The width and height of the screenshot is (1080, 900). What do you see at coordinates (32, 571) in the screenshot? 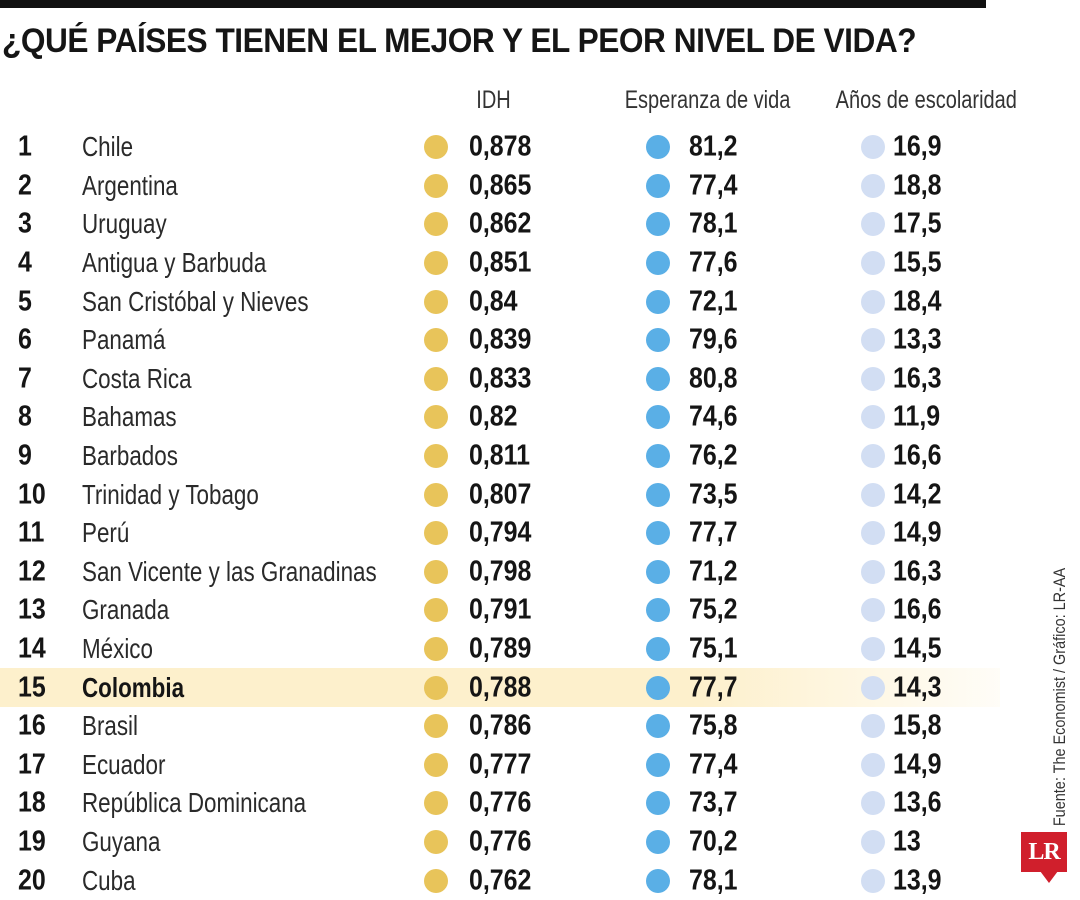
I see `rank-number: 12` at bounding box center [32, 571].